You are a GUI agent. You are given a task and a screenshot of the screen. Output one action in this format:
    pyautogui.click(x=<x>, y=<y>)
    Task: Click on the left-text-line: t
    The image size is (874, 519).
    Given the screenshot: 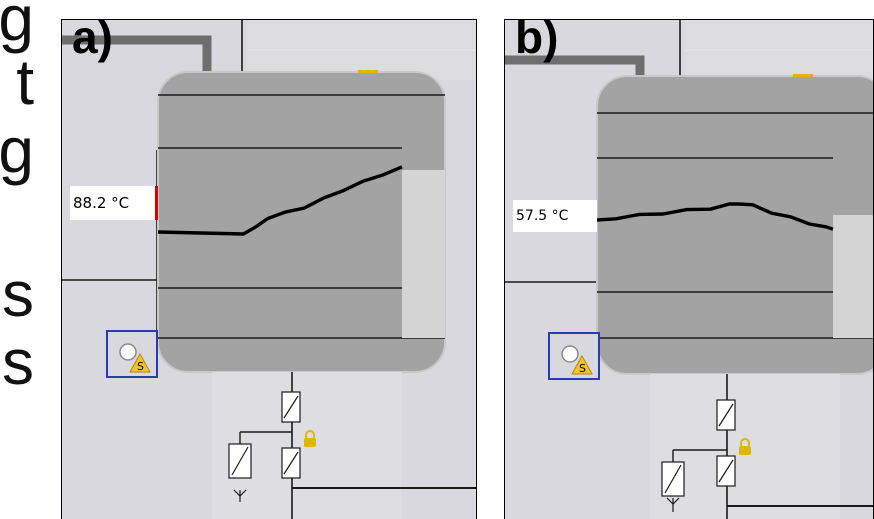 What is the action you would take?
    pyautogui.click(x=25, y=82)
    